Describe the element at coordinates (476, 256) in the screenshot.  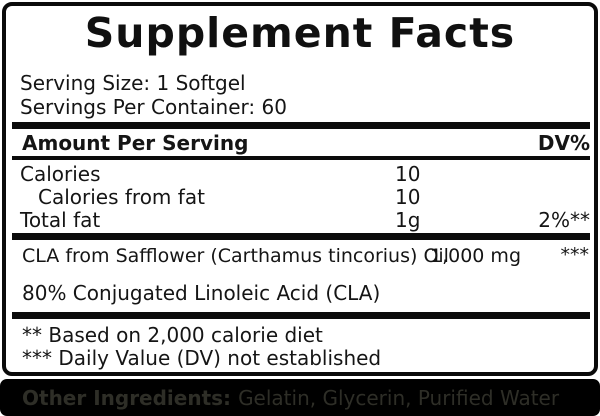
I see `ingredient-amount: 1,000 mg` at that location.